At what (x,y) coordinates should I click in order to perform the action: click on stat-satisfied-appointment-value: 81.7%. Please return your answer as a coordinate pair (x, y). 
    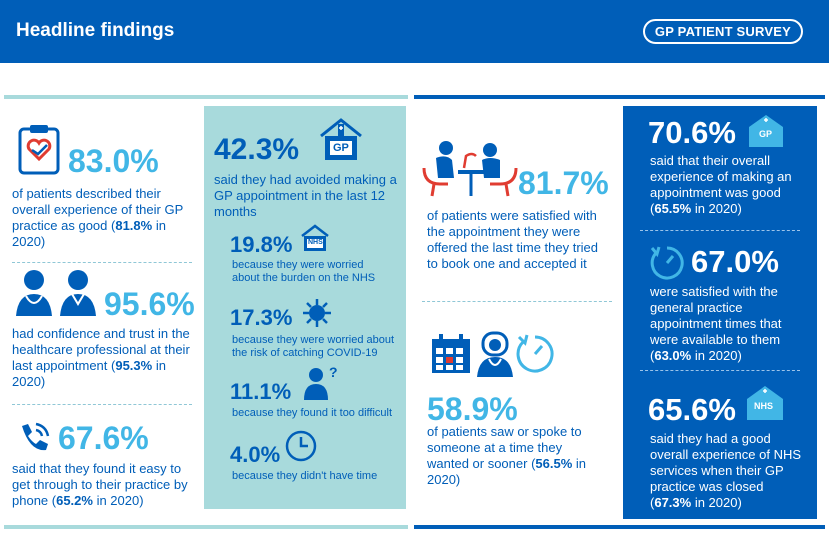
    Looking at the image, I should click on (563, 183).